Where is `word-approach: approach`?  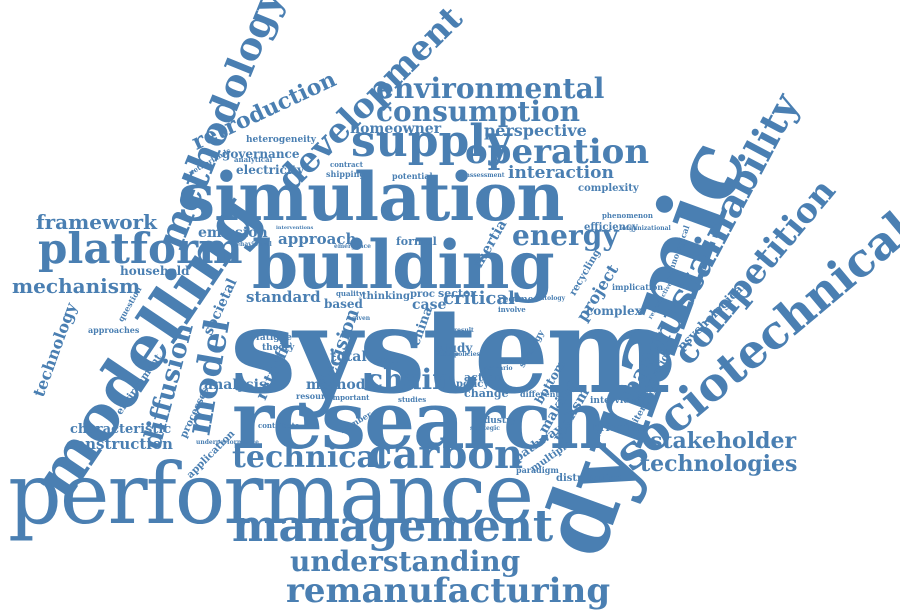
word-approach: approach is located at coordinates (317, 239).